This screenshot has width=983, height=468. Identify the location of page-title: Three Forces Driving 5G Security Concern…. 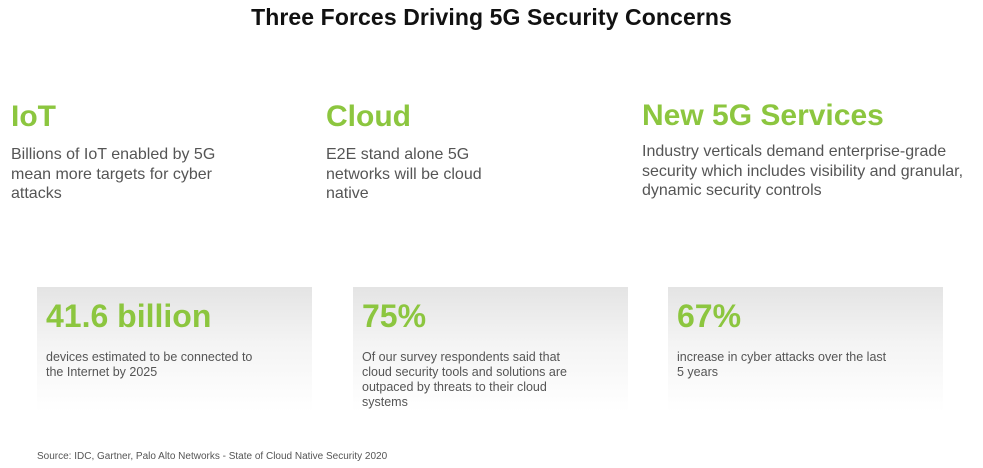
(491, 17).